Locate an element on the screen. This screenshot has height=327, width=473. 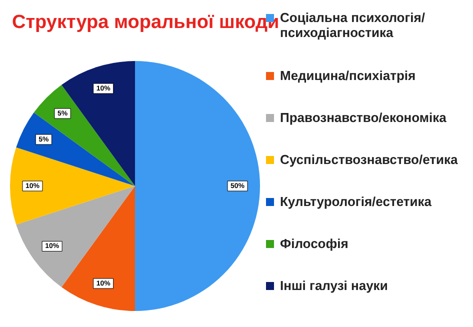
chart-title: Структура моральної шкоди is located at coordinates (146, 23).